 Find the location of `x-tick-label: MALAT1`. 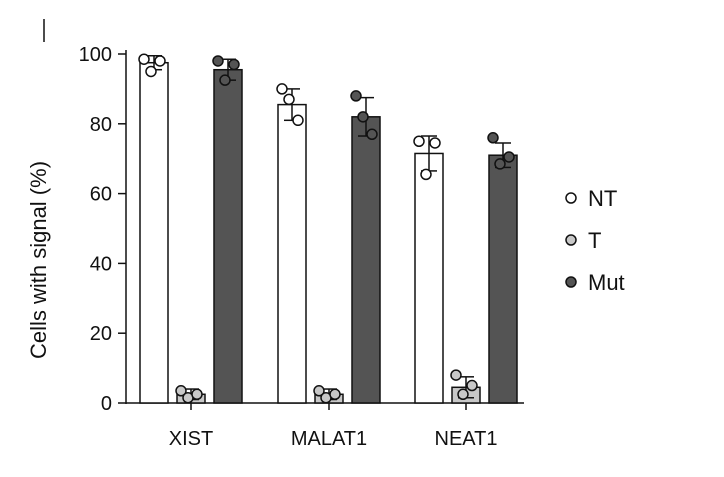

x-tick-label: MALAT1 is located at coordinates (329, 439).